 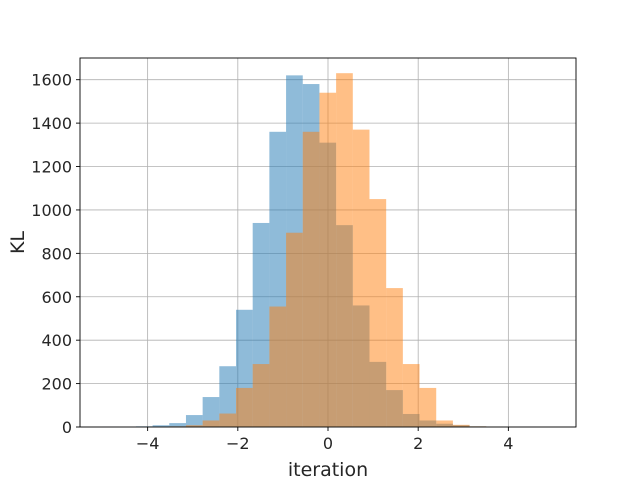 I want to click on y-tick-label: 800, so click(x=56, y=253).